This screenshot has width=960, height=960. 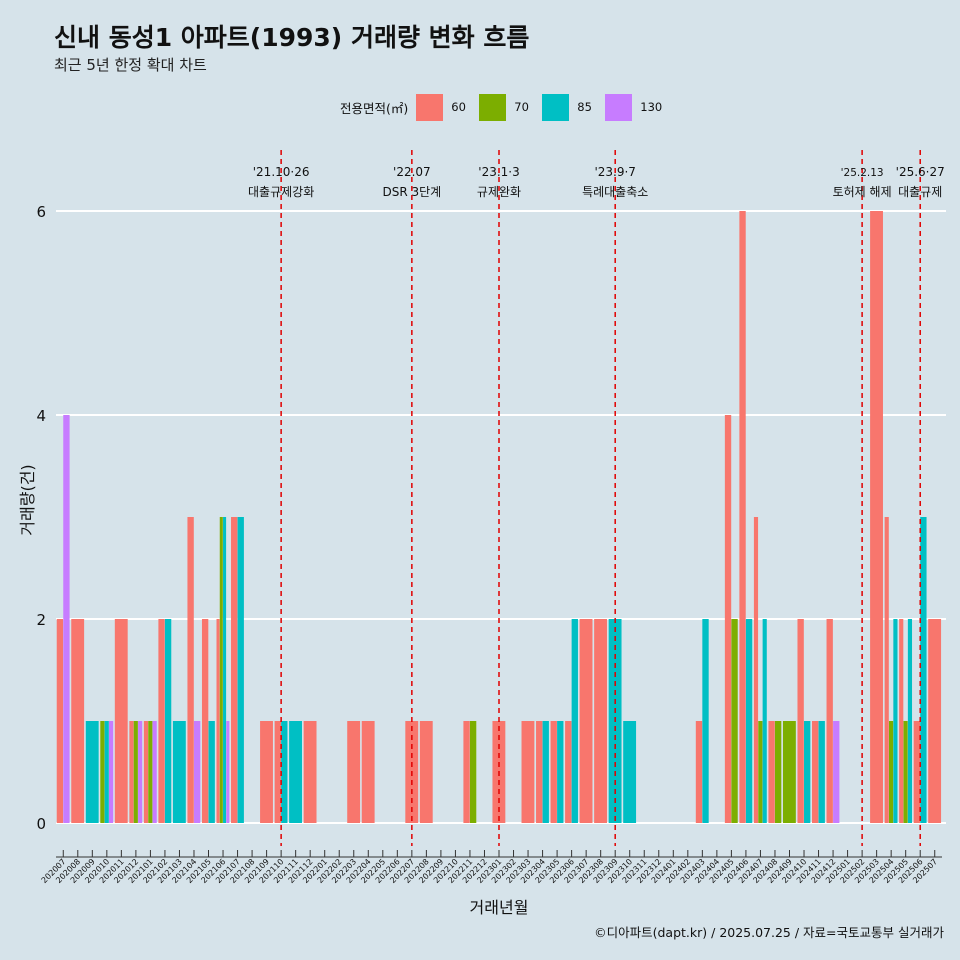 What do you see at coordinates (130, 65) in the screenshot?
I see `chart-subtitle: 최근 5년 한정 확대 차트` at bounding box center [130, 65].